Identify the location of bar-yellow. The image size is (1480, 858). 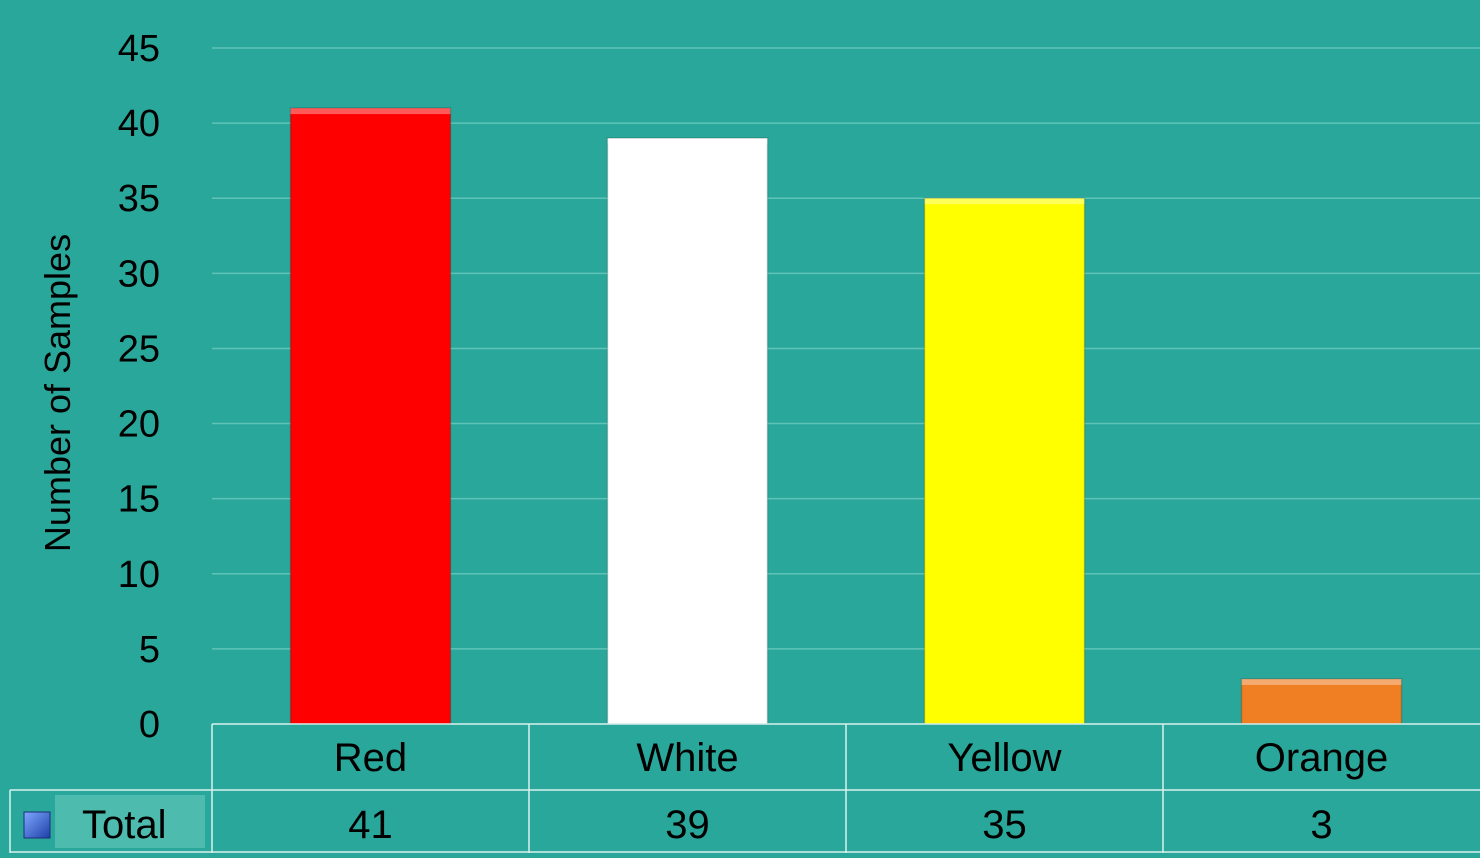
(1004, 461).